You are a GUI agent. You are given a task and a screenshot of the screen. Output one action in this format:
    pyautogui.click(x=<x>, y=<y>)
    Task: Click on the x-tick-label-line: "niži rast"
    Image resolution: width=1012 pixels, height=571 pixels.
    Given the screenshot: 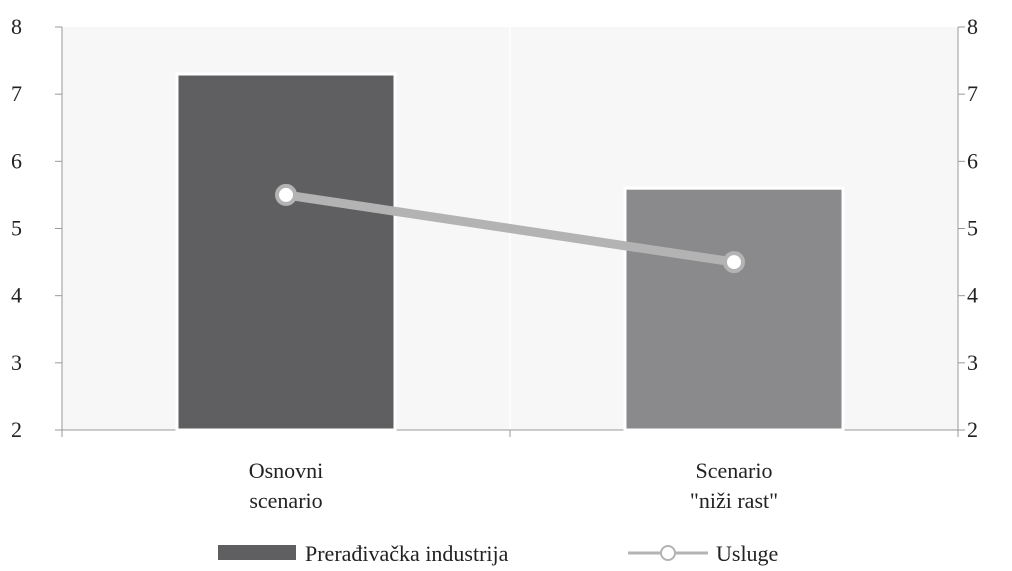 What is the action you would take?
    pyautogui.click(x=734, y=500)
    